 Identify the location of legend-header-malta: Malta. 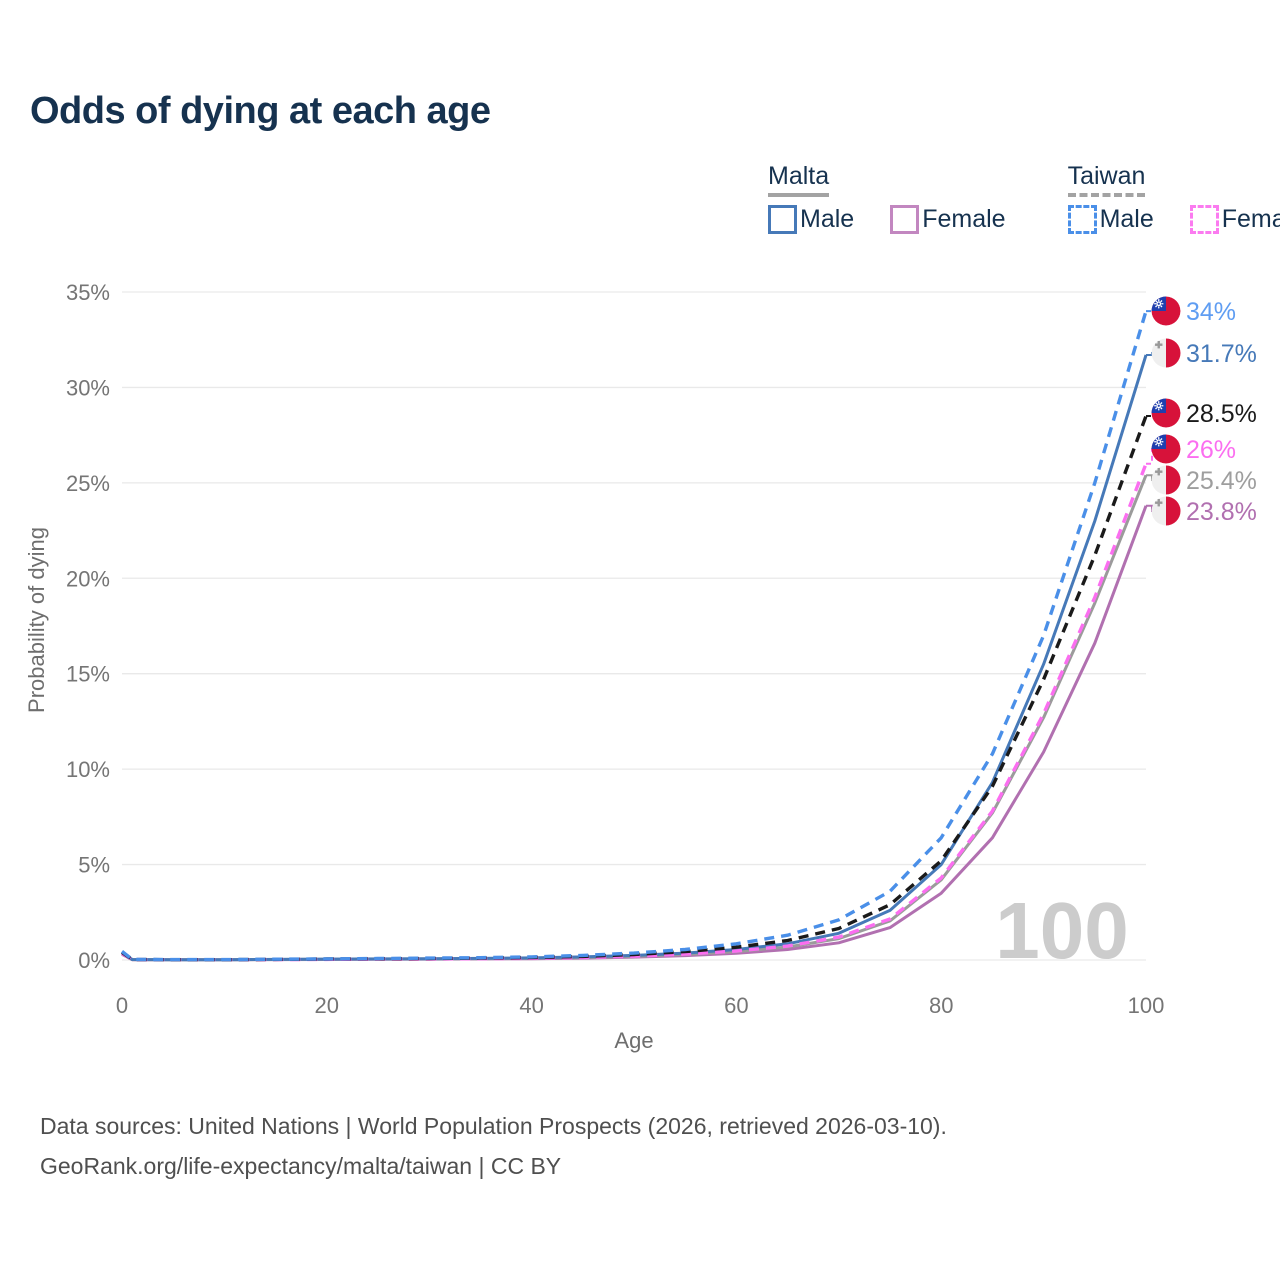
(799, 179).